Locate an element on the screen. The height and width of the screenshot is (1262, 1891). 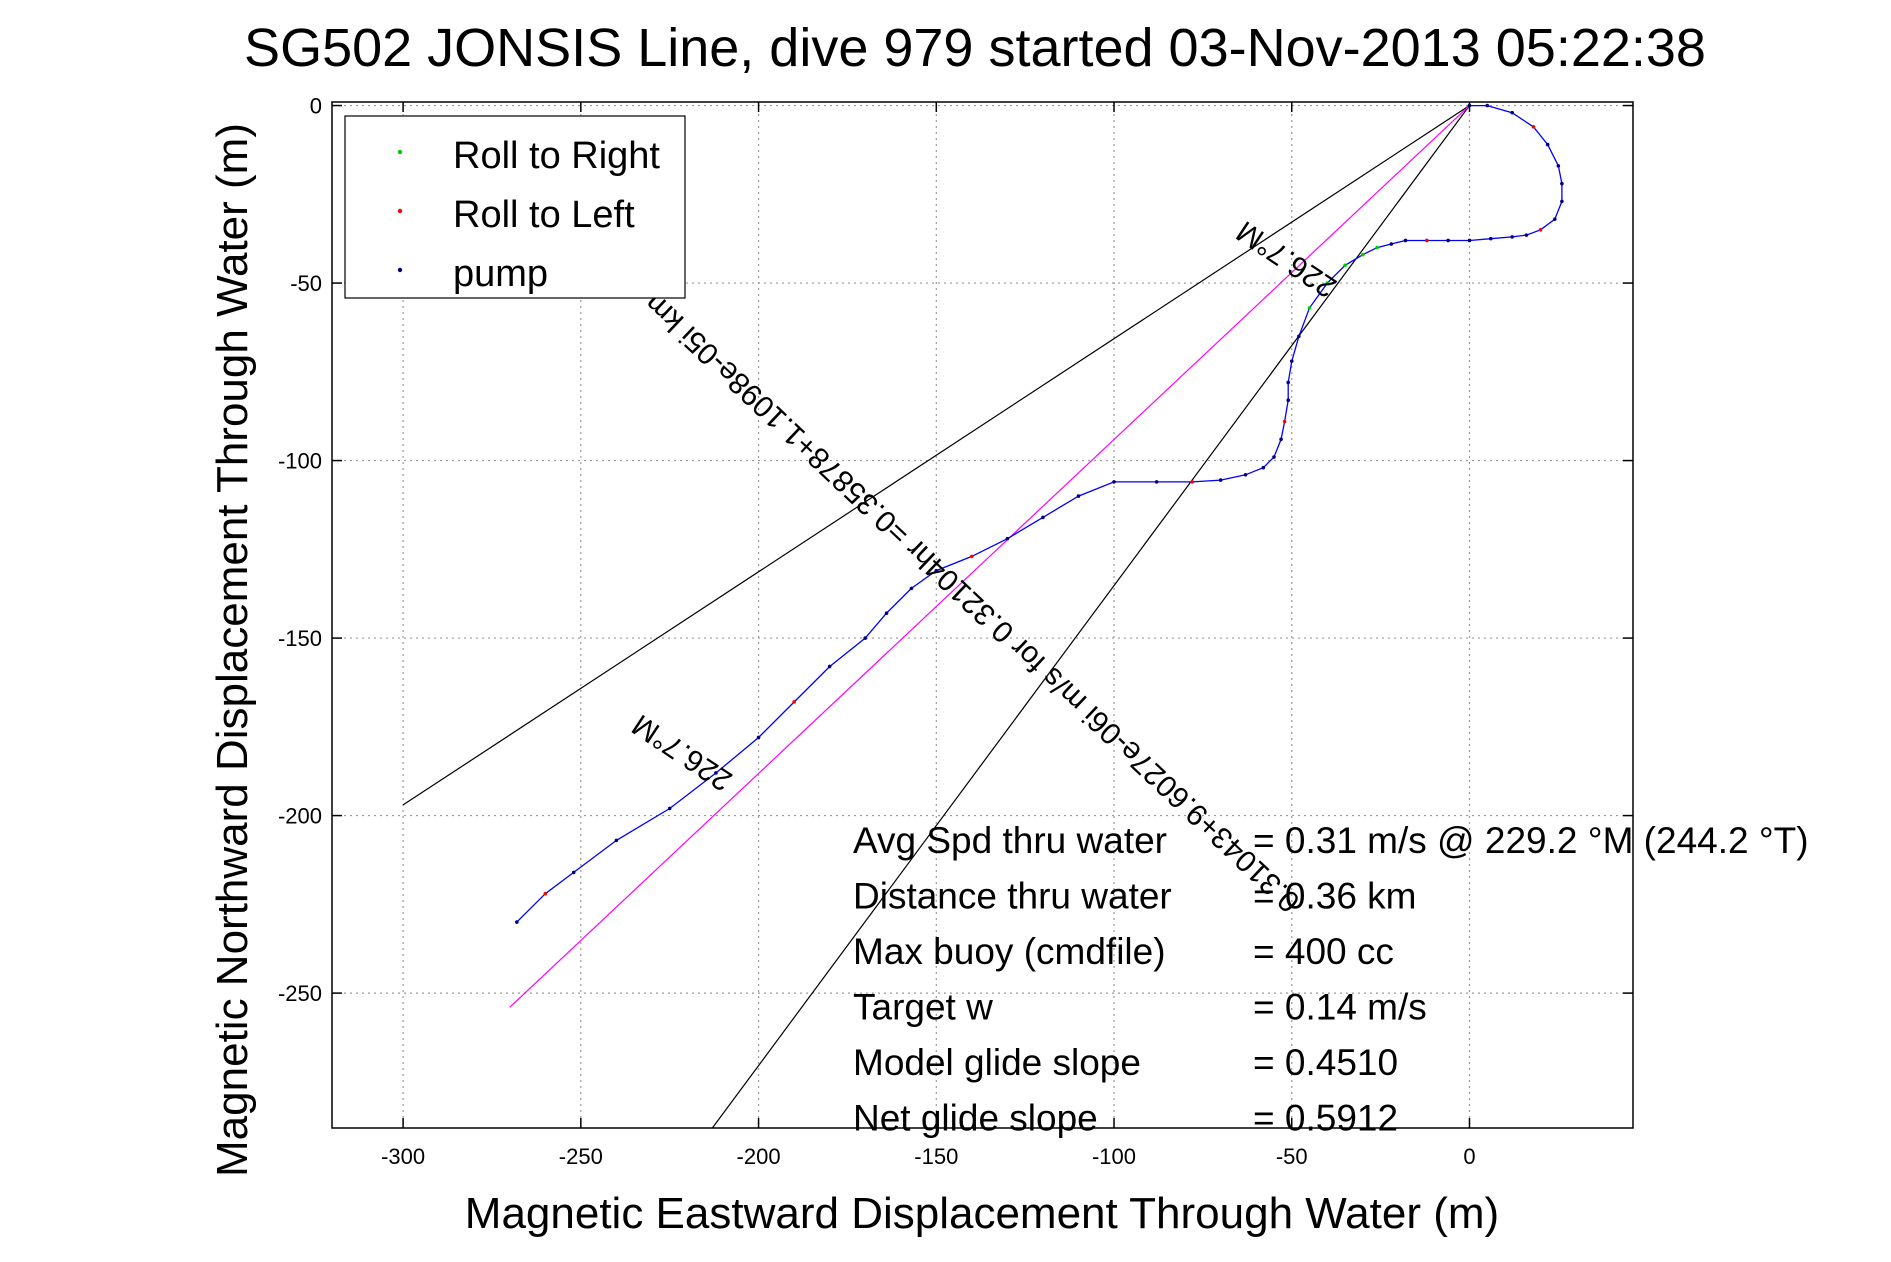
y-tick-label: -200 is located at coordinates (300, 816).